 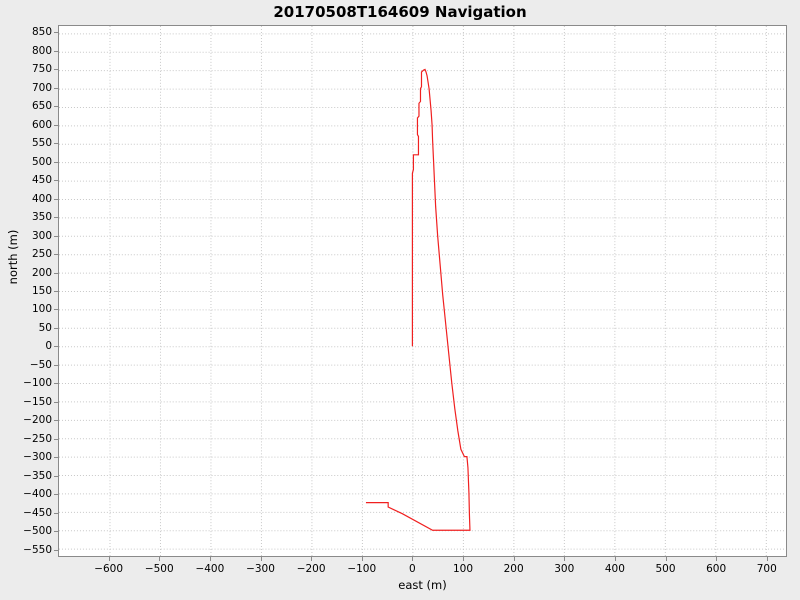 I want to click on x-tick-label: −200, so click(x=311, y=569).